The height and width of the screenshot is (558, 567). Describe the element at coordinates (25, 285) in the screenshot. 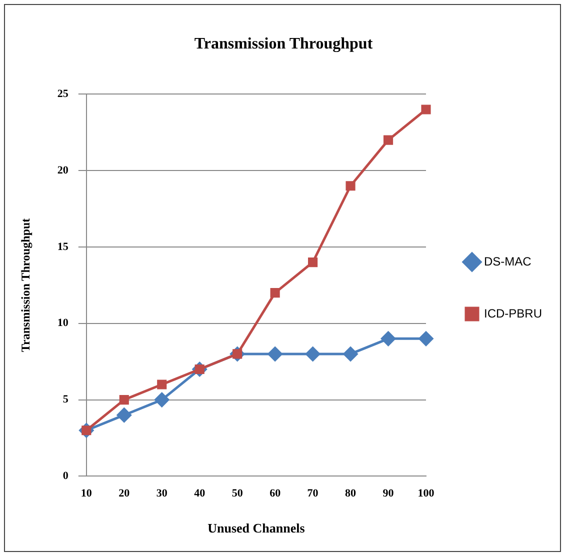

I see `y-axis-title: Transmission Throughput` at that location.